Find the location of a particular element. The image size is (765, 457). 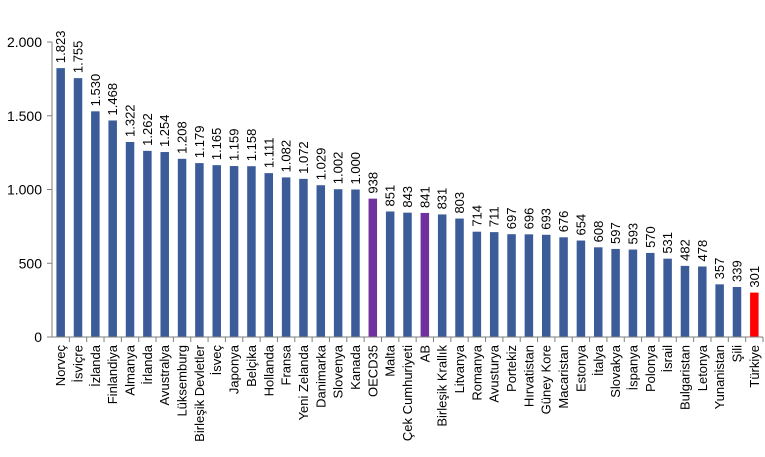

x-tick-label: İsviçre is located at coordinates (78, 364).